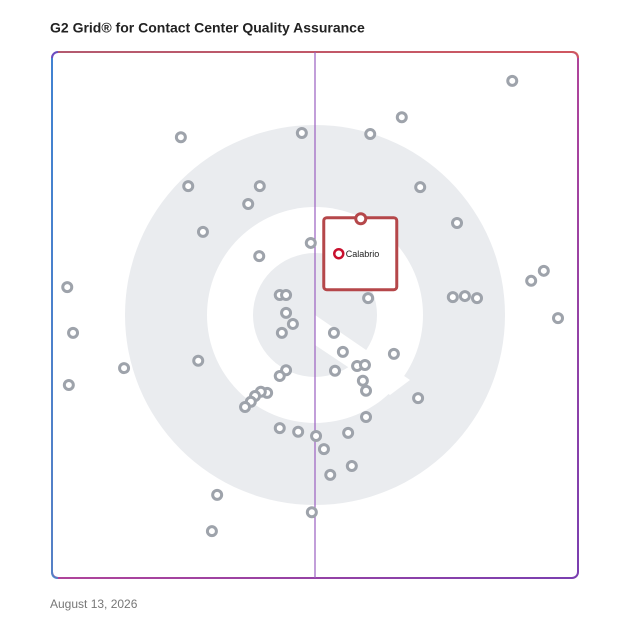 This screenshot has width=628, height=628. I want to click on product-name: Calabrio, so click(363, 254).